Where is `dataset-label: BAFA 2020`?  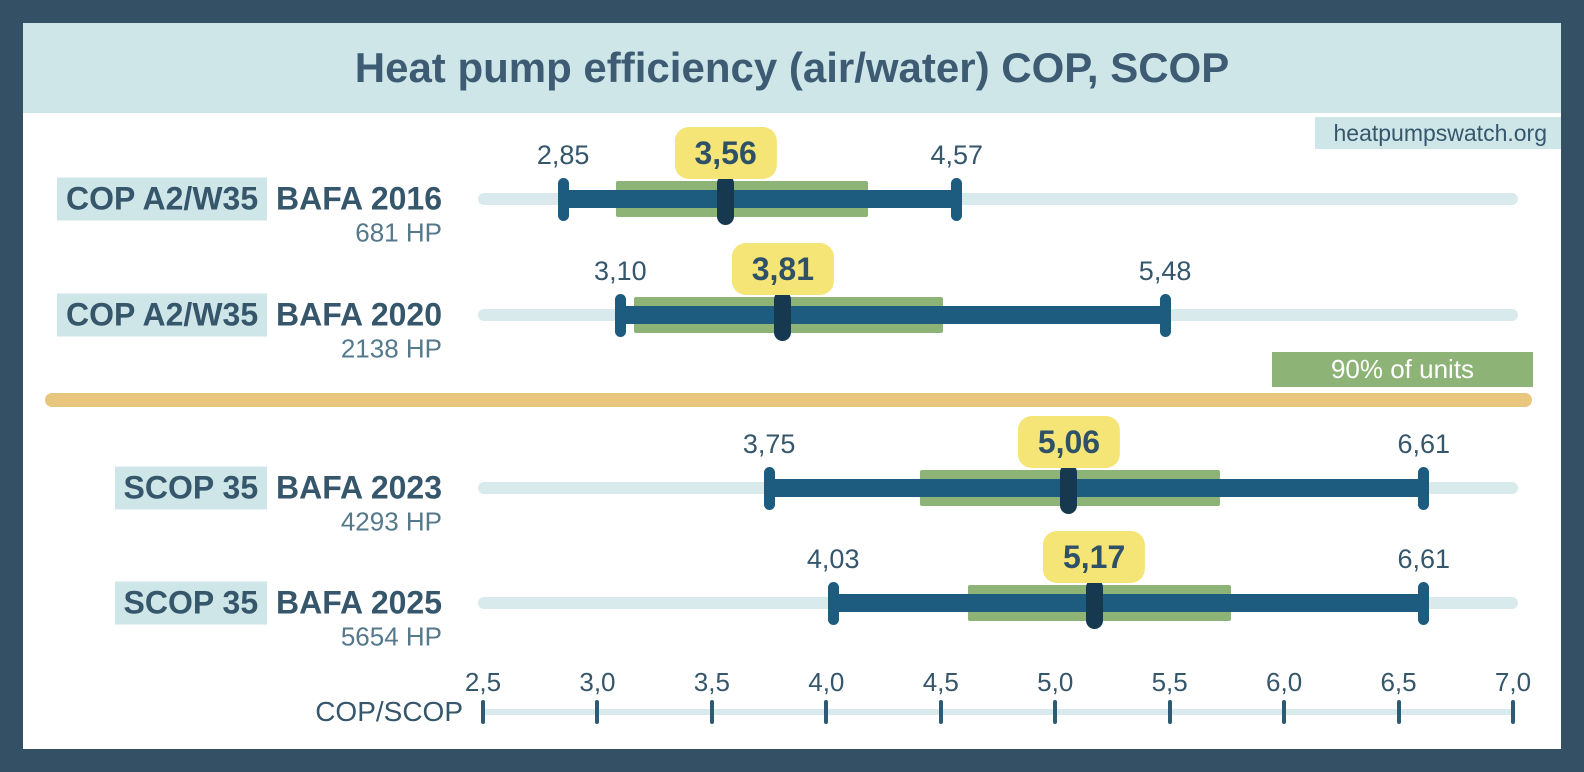 dataset-label: BAFA 2020 is located at coordinates (354, 314).